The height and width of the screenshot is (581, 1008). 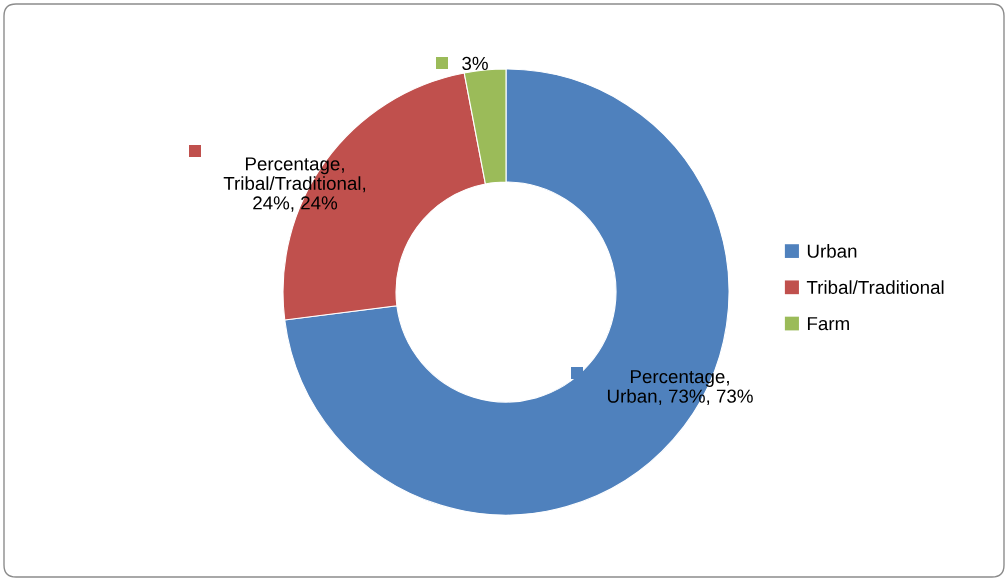 I want to click on data-label: 3%, so click(x=475, y=63).